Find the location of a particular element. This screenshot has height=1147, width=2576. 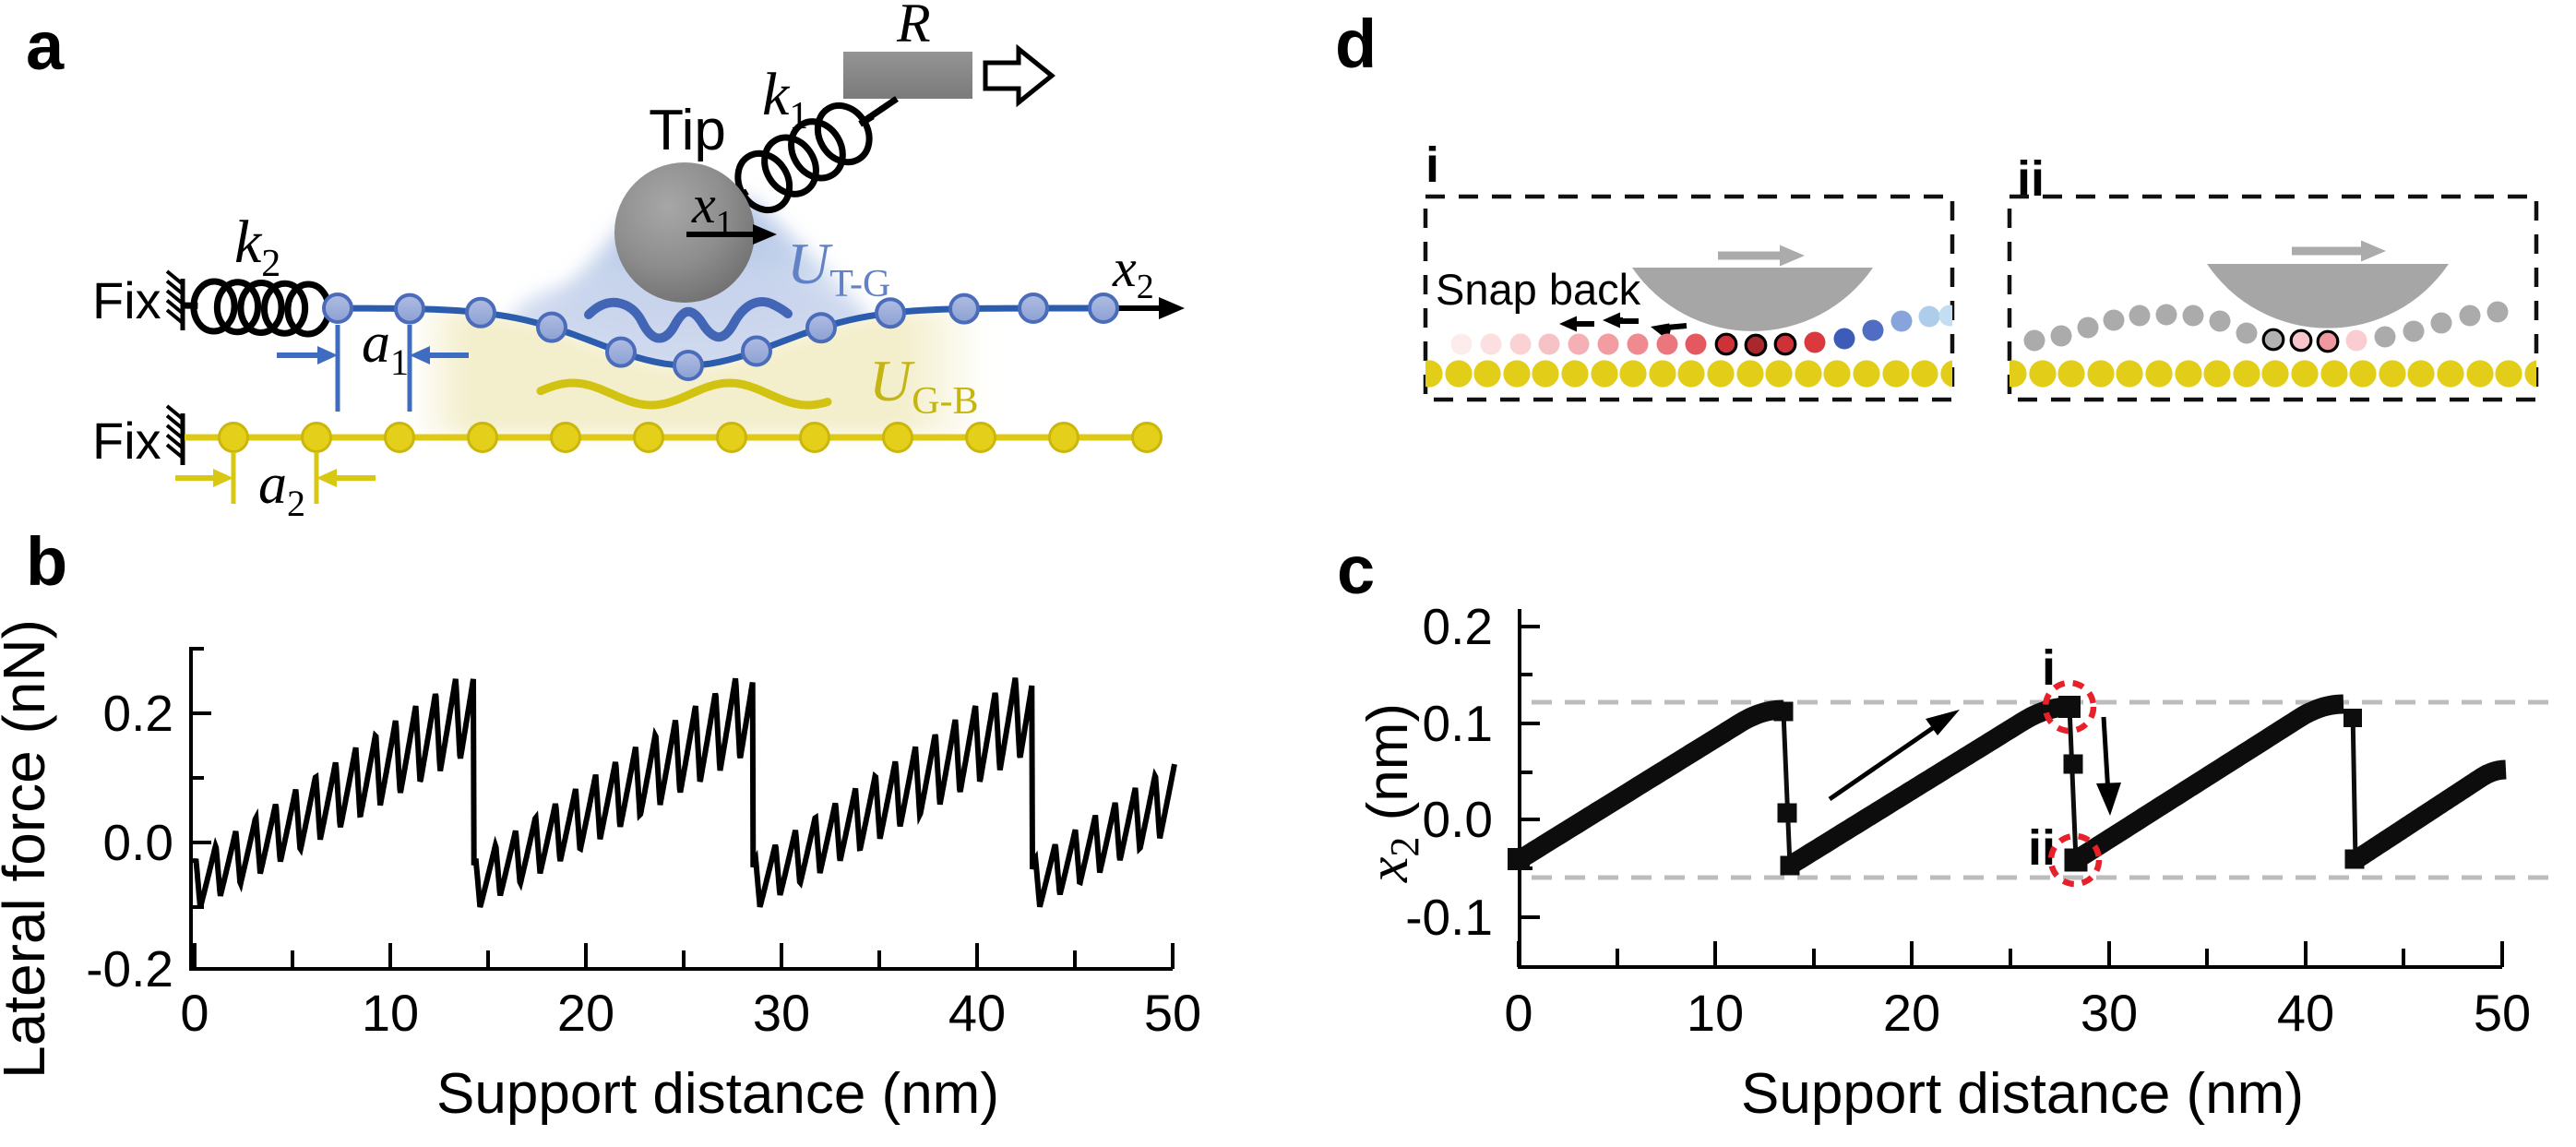

svg-text: c is located at coordinates (1356, 570).